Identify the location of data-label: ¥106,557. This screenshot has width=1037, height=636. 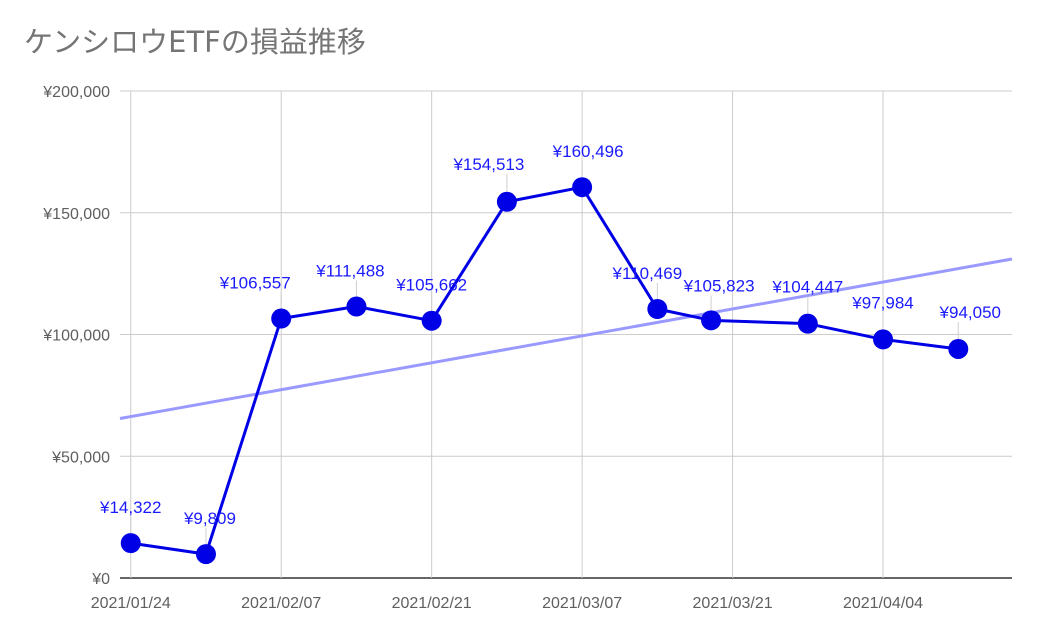
(255, 283).